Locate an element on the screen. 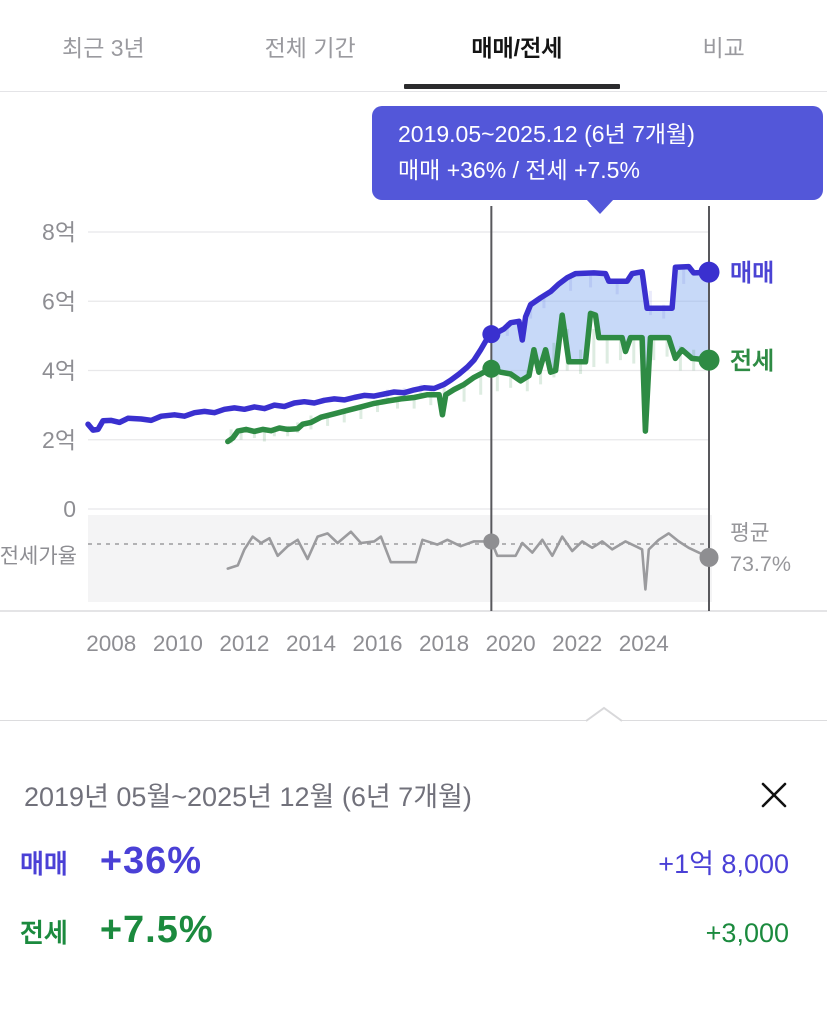  sale-label: 매매 is located at coordinates (44, 864).